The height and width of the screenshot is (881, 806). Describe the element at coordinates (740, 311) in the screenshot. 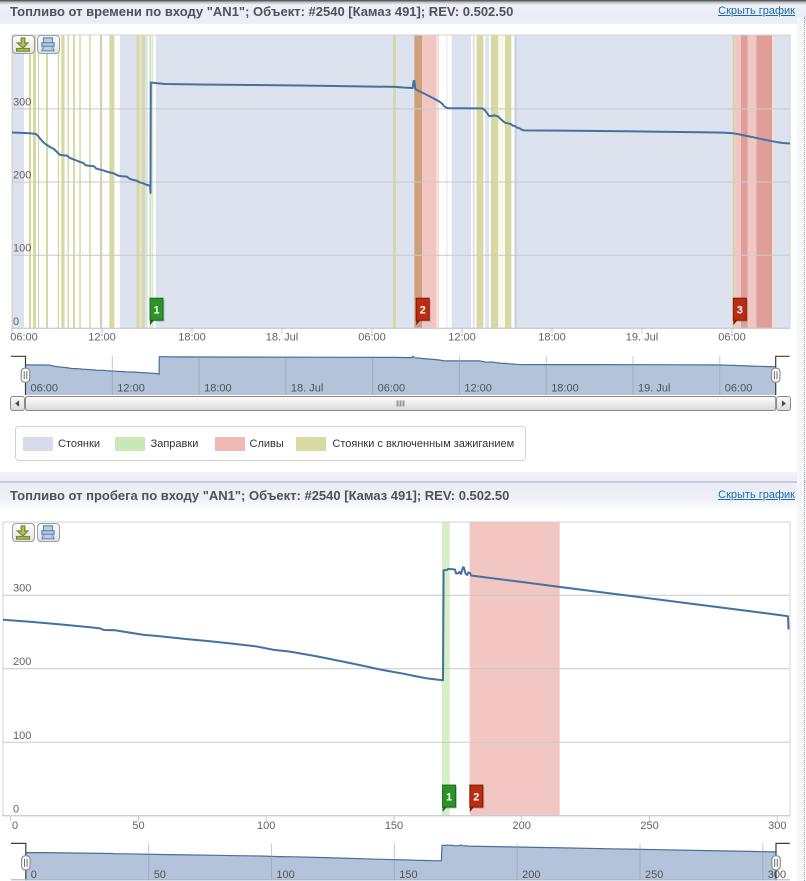

I see `svg-text: 3` at that location.